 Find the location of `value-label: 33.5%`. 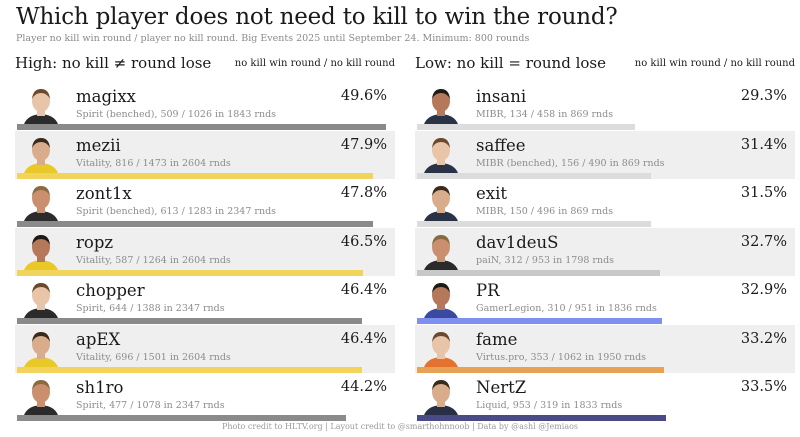

value-label: 33.5% is located at coordinates (763, 387).